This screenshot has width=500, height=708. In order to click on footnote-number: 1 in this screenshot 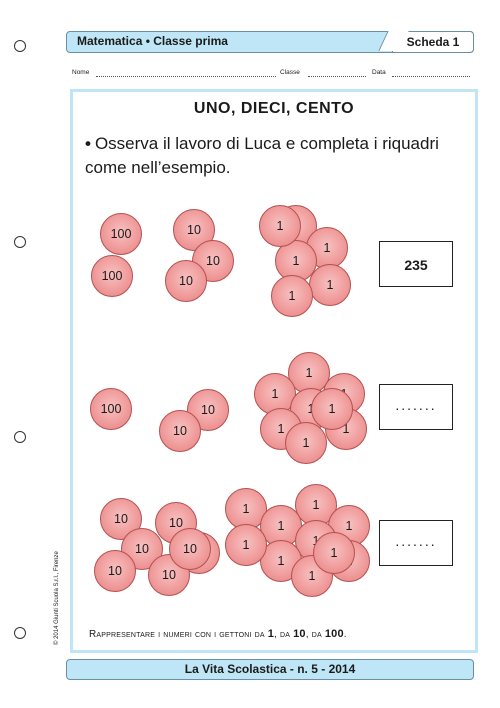, I will do `click(271, 634)`.